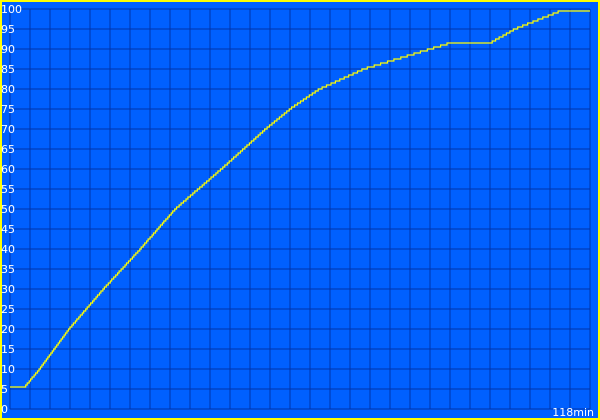  What do you see at coordinates (11, 9) in the screenshot?
I see `y-tick-label: 100` at bounding box center [11, 9].